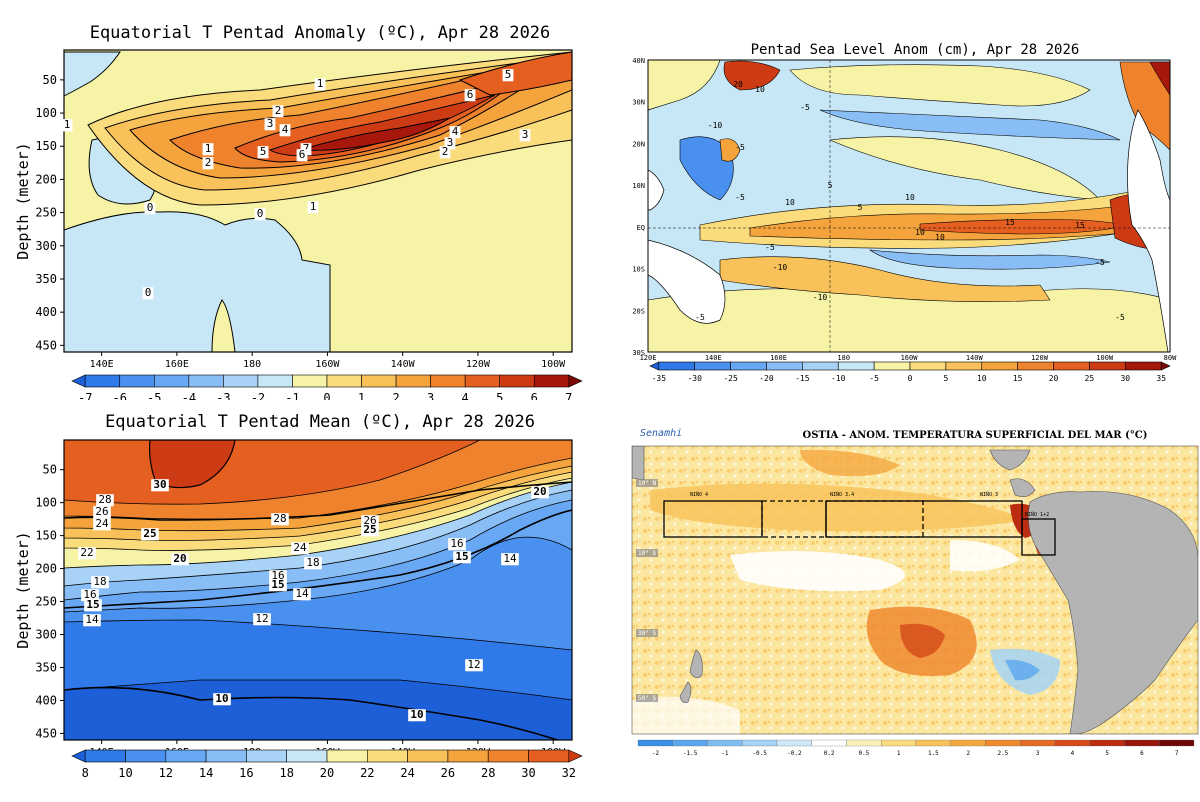  I want to click on colorbar-tick-label: -6, so click(120, 395).